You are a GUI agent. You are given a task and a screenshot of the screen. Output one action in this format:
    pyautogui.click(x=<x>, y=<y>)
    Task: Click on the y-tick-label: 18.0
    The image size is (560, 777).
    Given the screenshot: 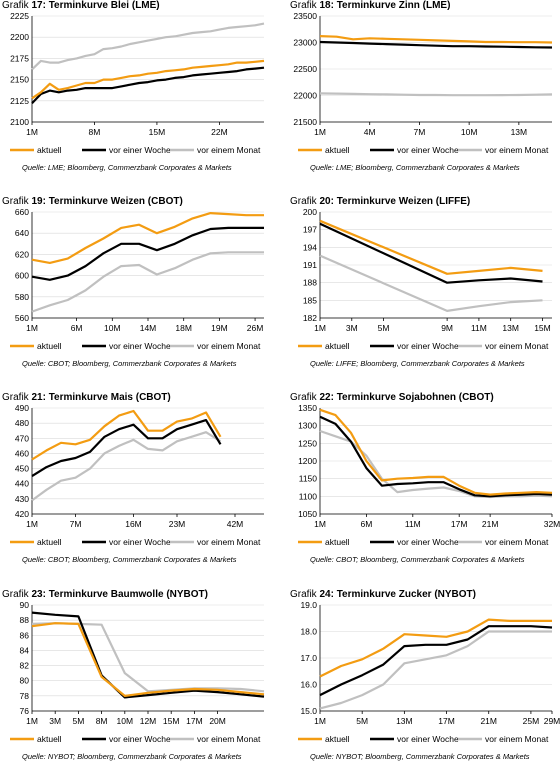 What is the action you would take?
    pyautogui.click(x=308, y=632)
    